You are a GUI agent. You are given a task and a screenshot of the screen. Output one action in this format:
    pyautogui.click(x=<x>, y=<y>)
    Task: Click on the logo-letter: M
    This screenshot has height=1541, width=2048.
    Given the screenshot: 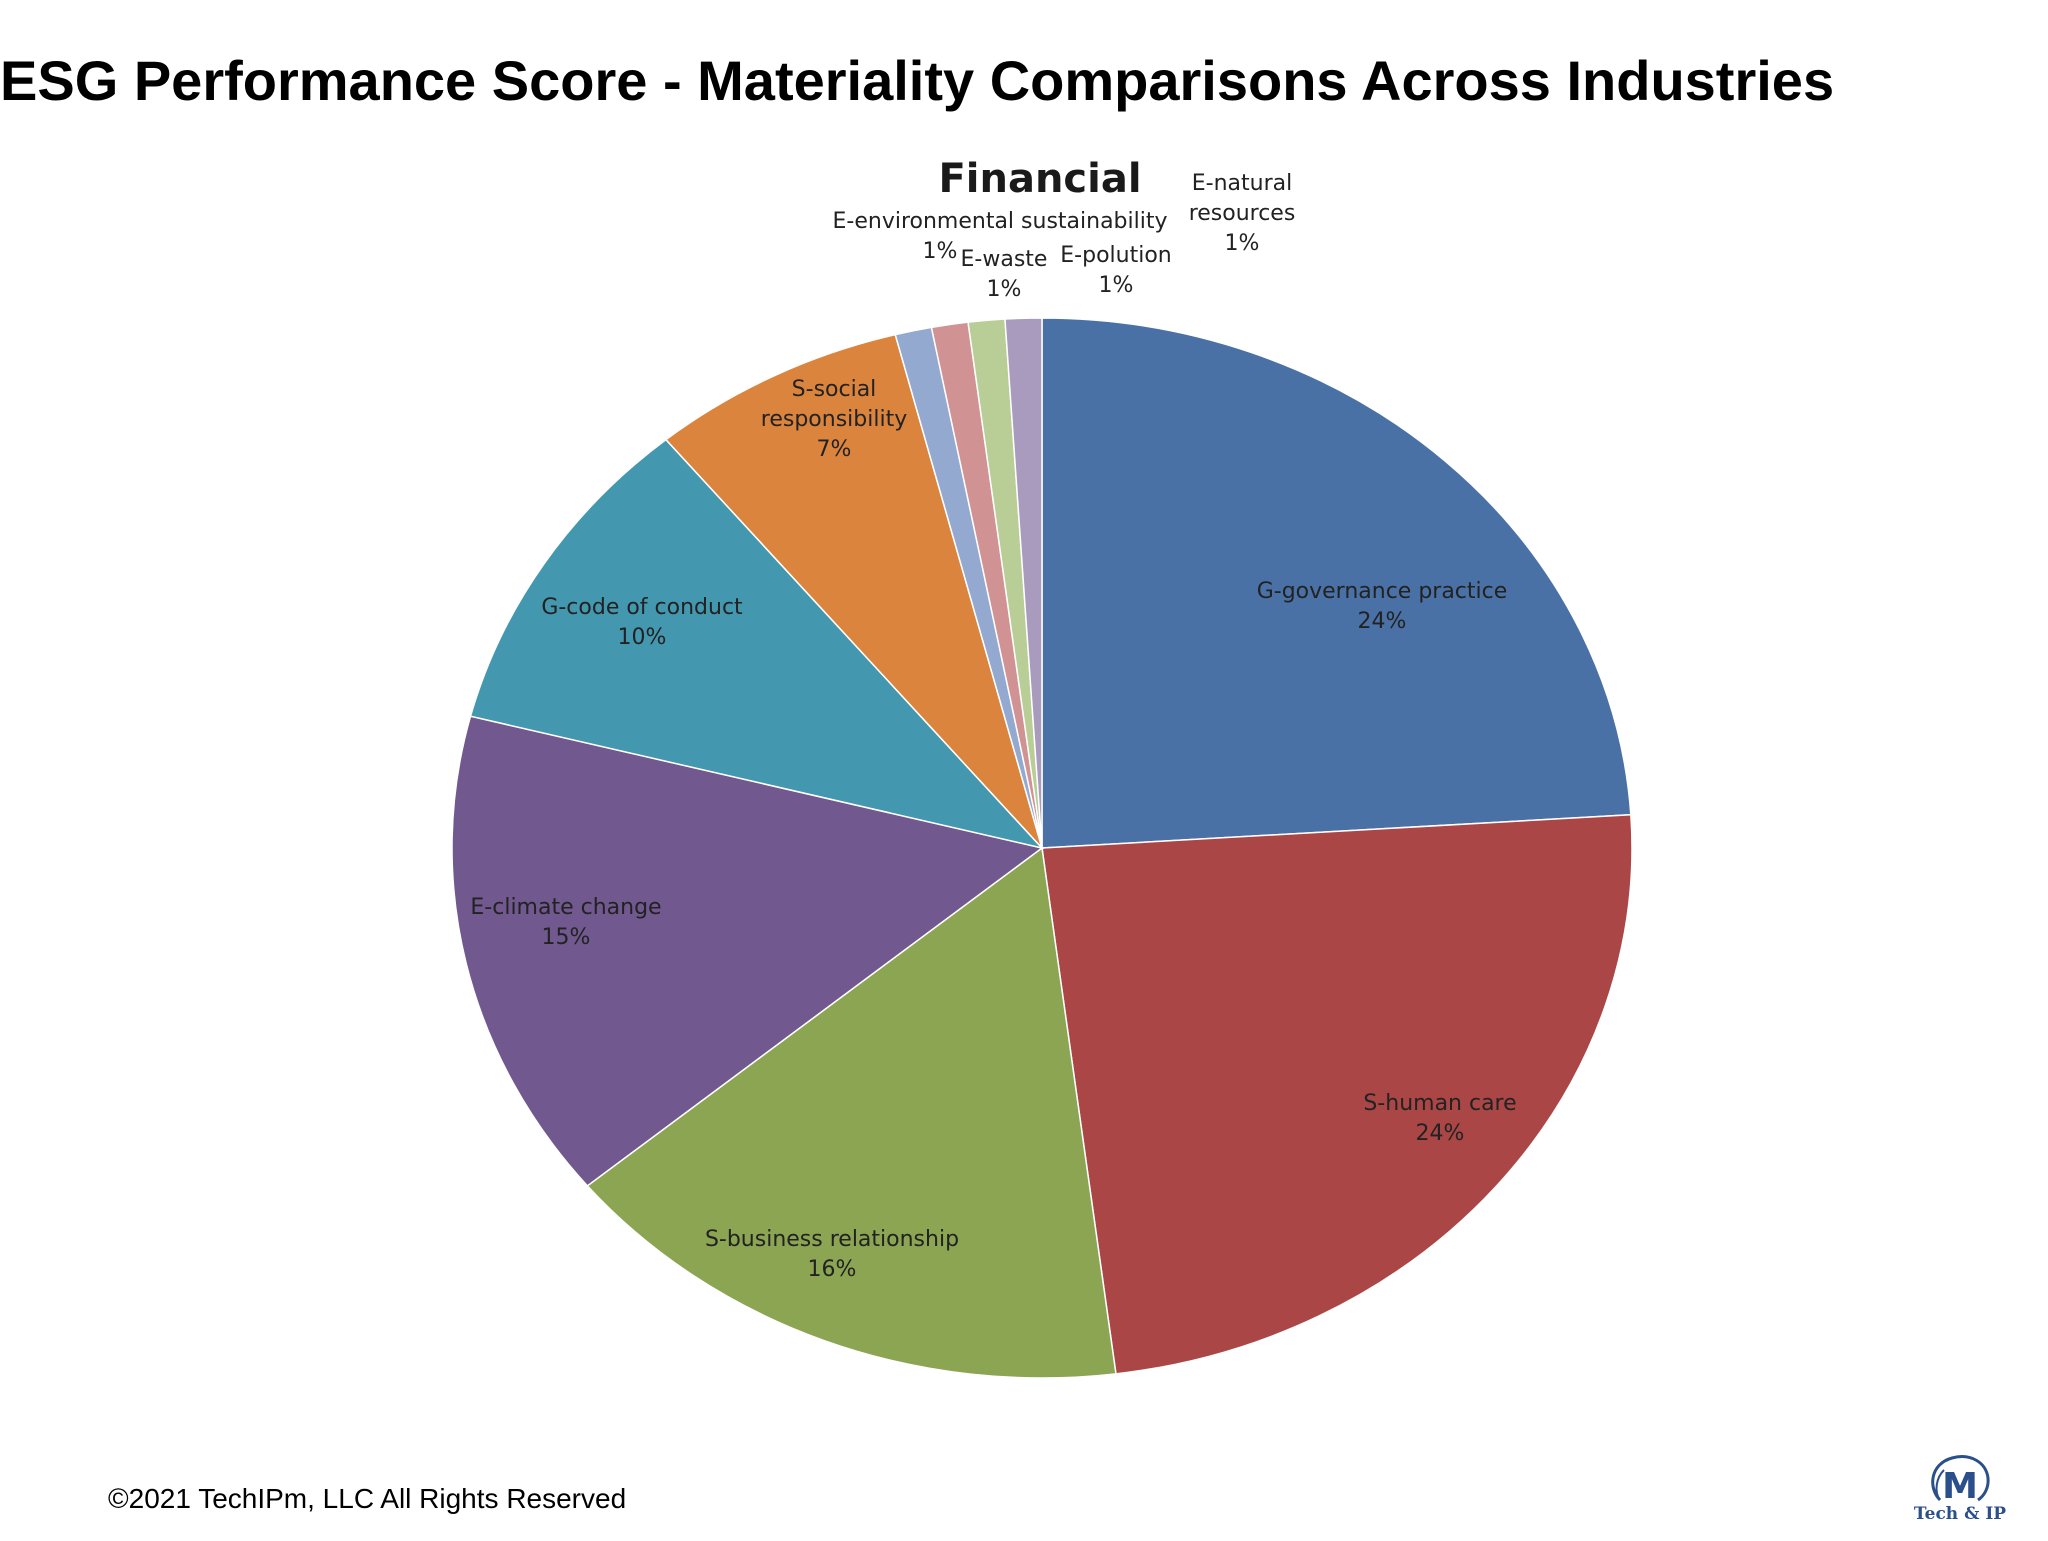 What is the action you would take?
    pyautogui.click(x=1960, y=1486)
    